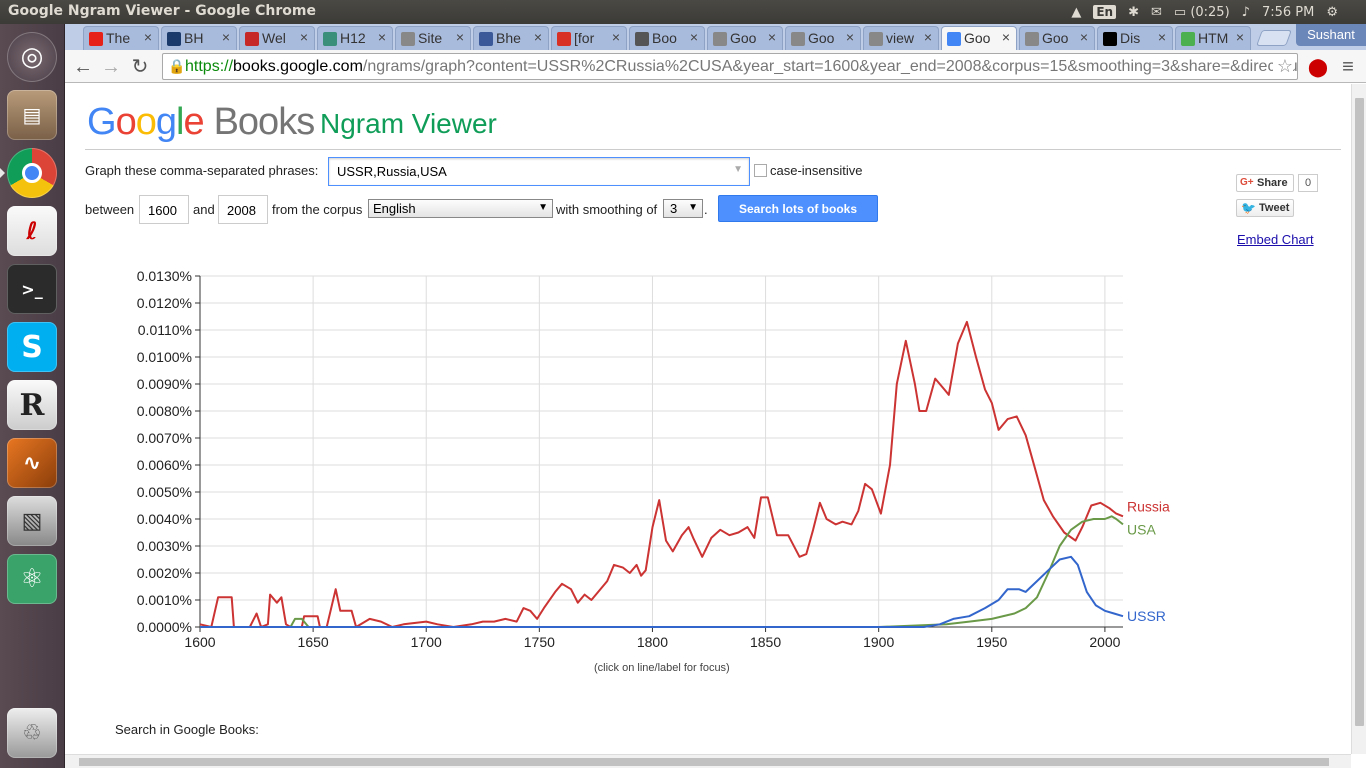 Image resolution: width=1366 pixels, height=768 pixels. I want to click on browser-tab: view ×, so click(901, 38).